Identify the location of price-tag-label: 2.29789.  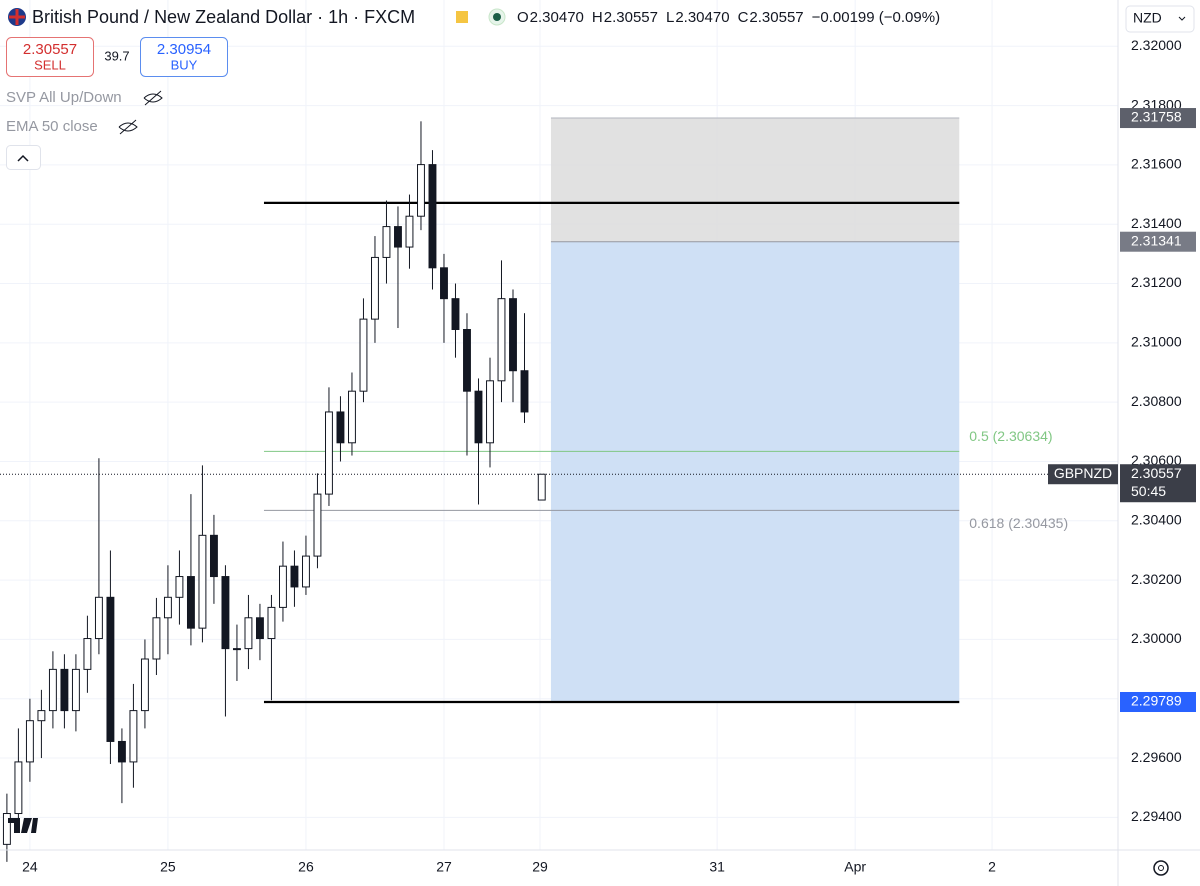
(1156, 701).